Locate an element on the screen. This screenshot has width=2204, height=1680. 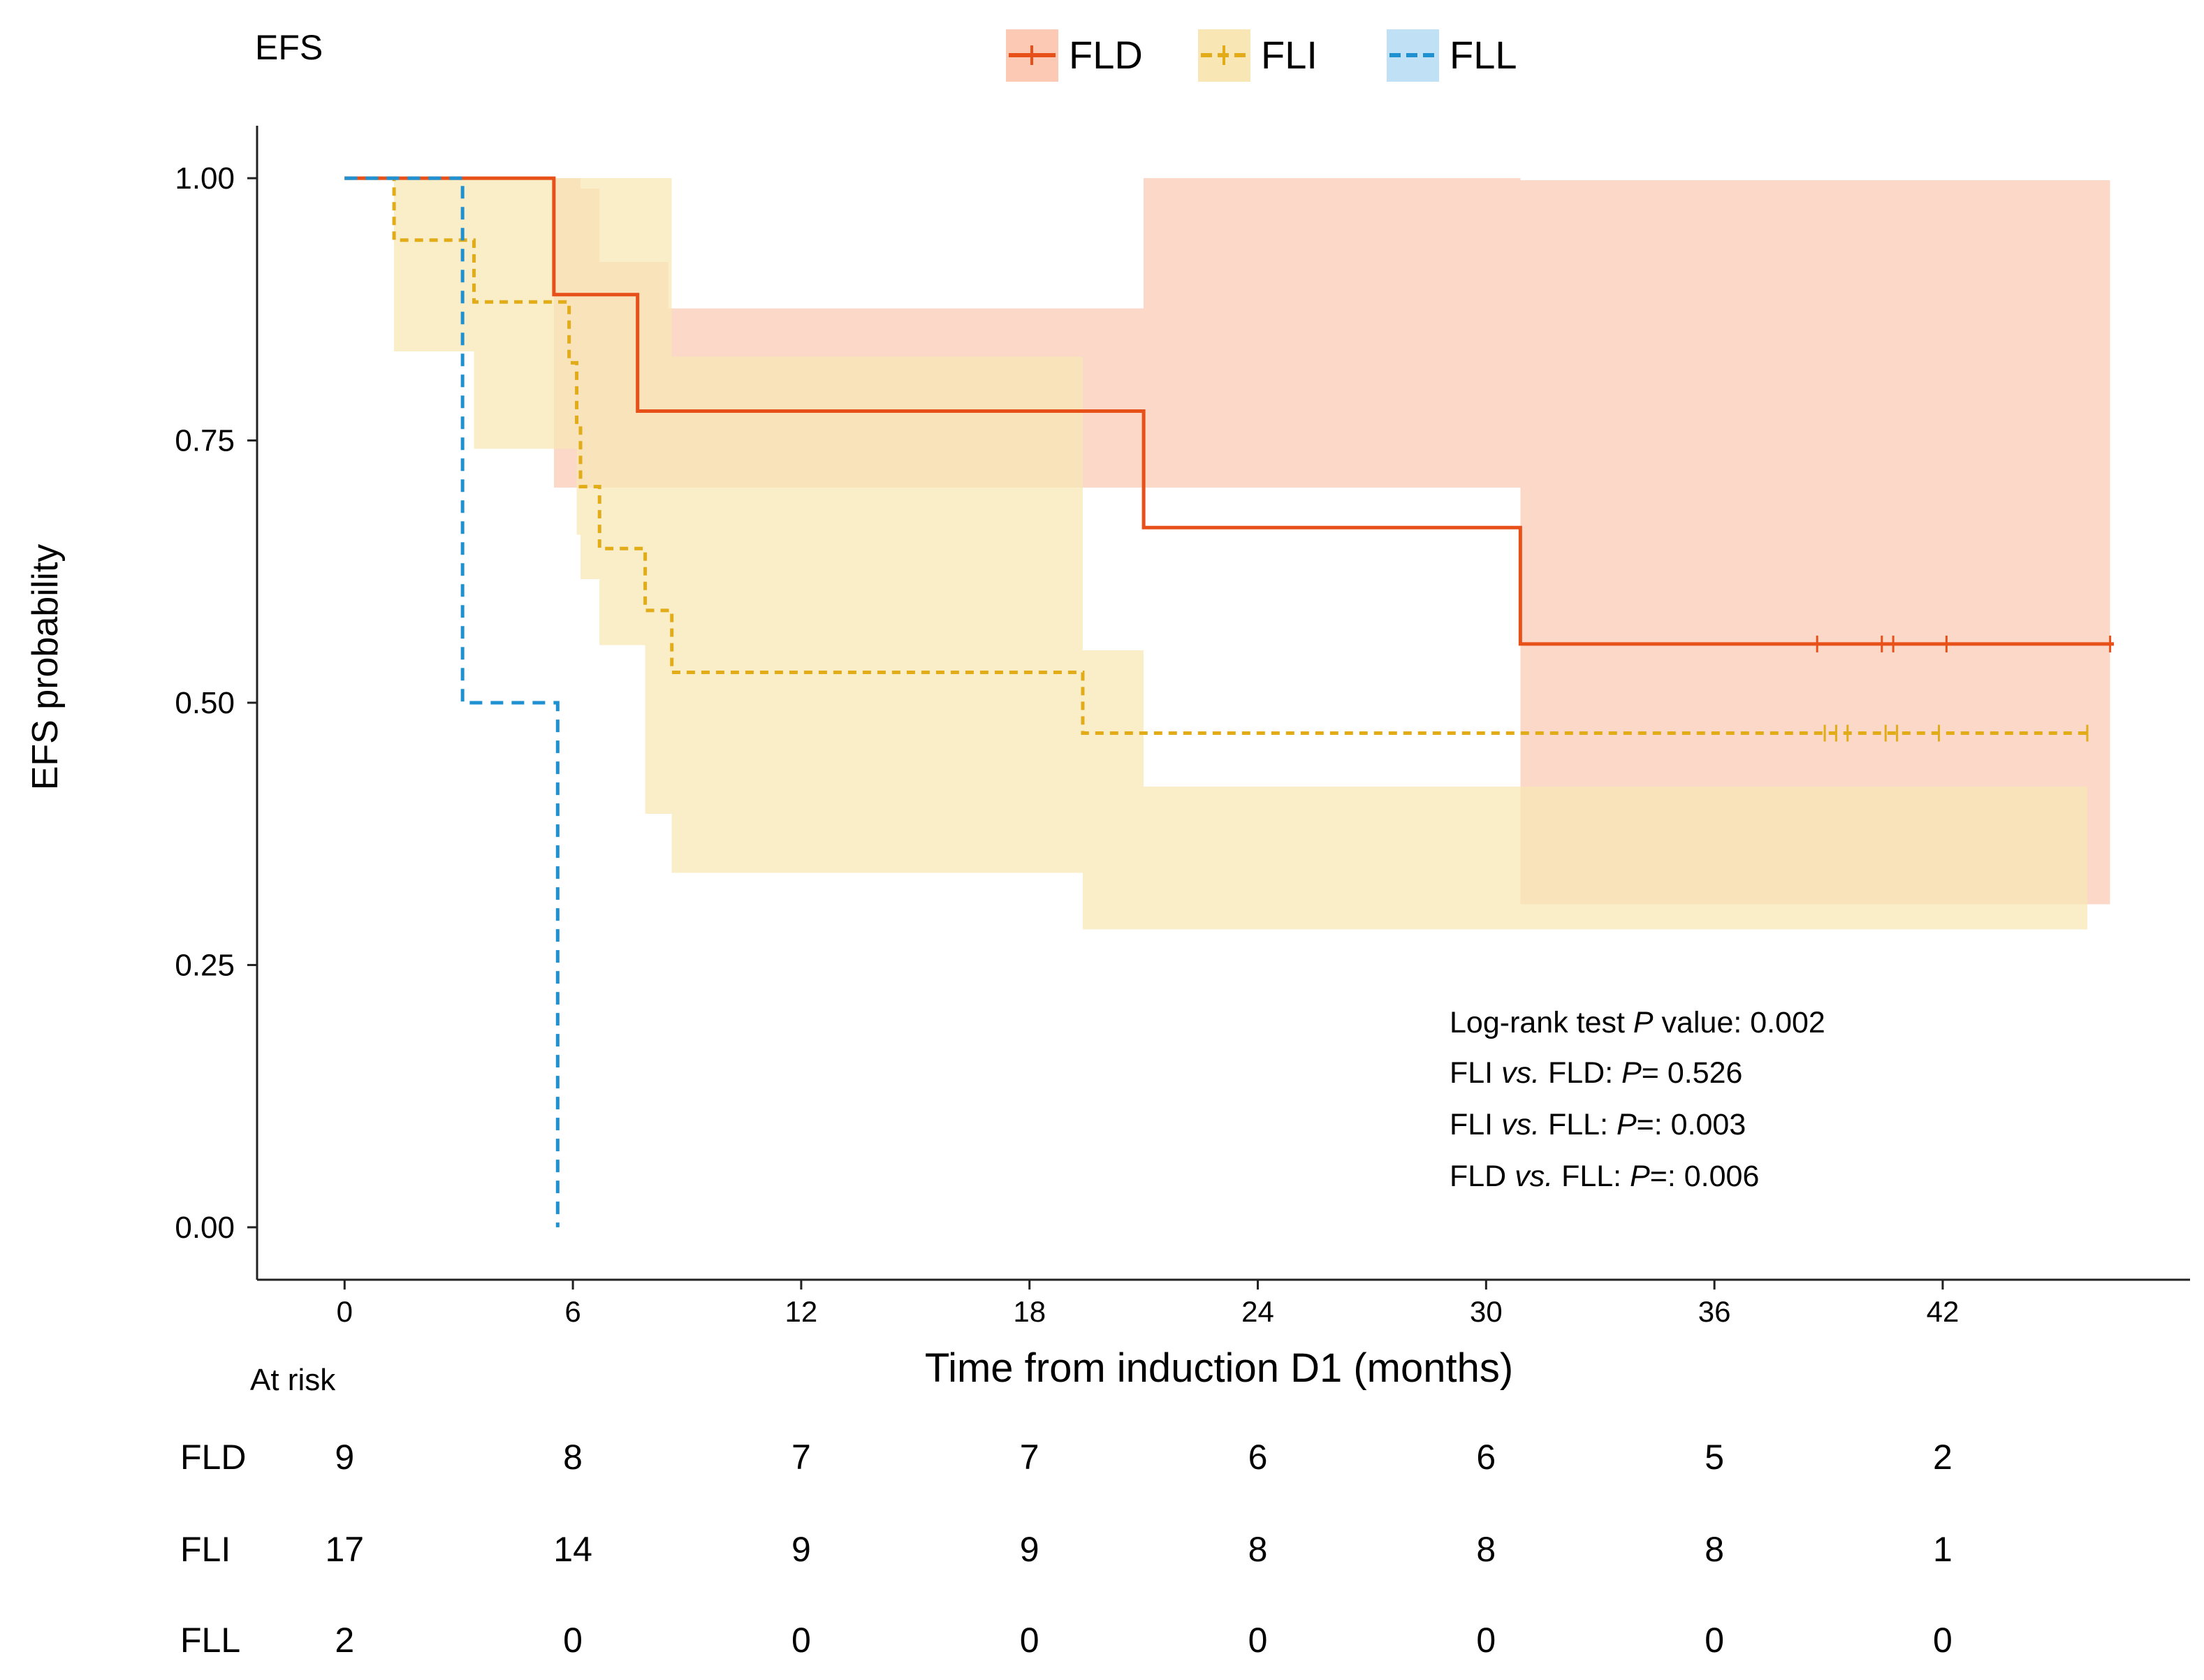
x-tick-label: 0 is located at coordinates (345, 1312).